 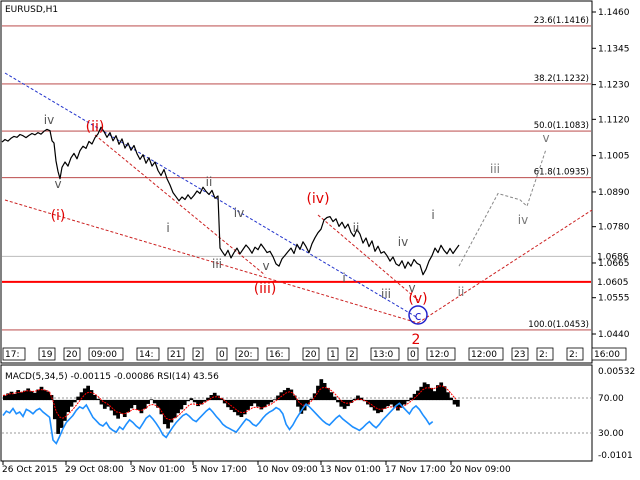 What do you see at coordinates (611, 256) in the screenshot?
I see `current-price-tag` at bounding box center [611, 256].